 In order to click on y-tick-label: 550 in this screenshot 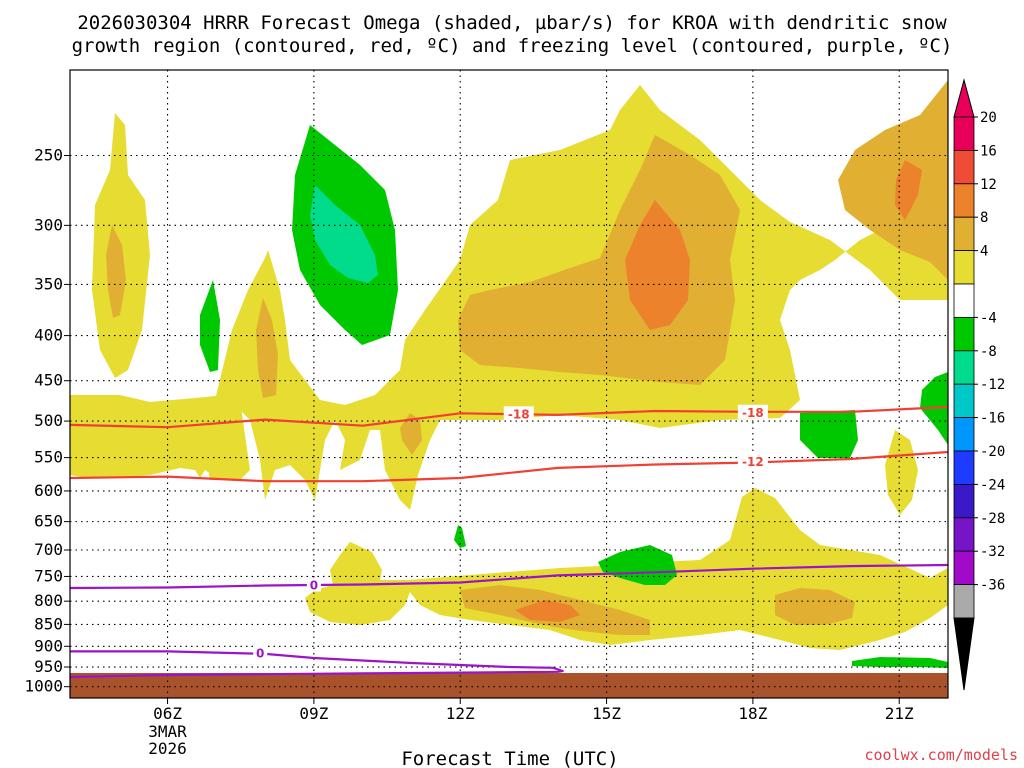, I will do `click(48, 457)`.